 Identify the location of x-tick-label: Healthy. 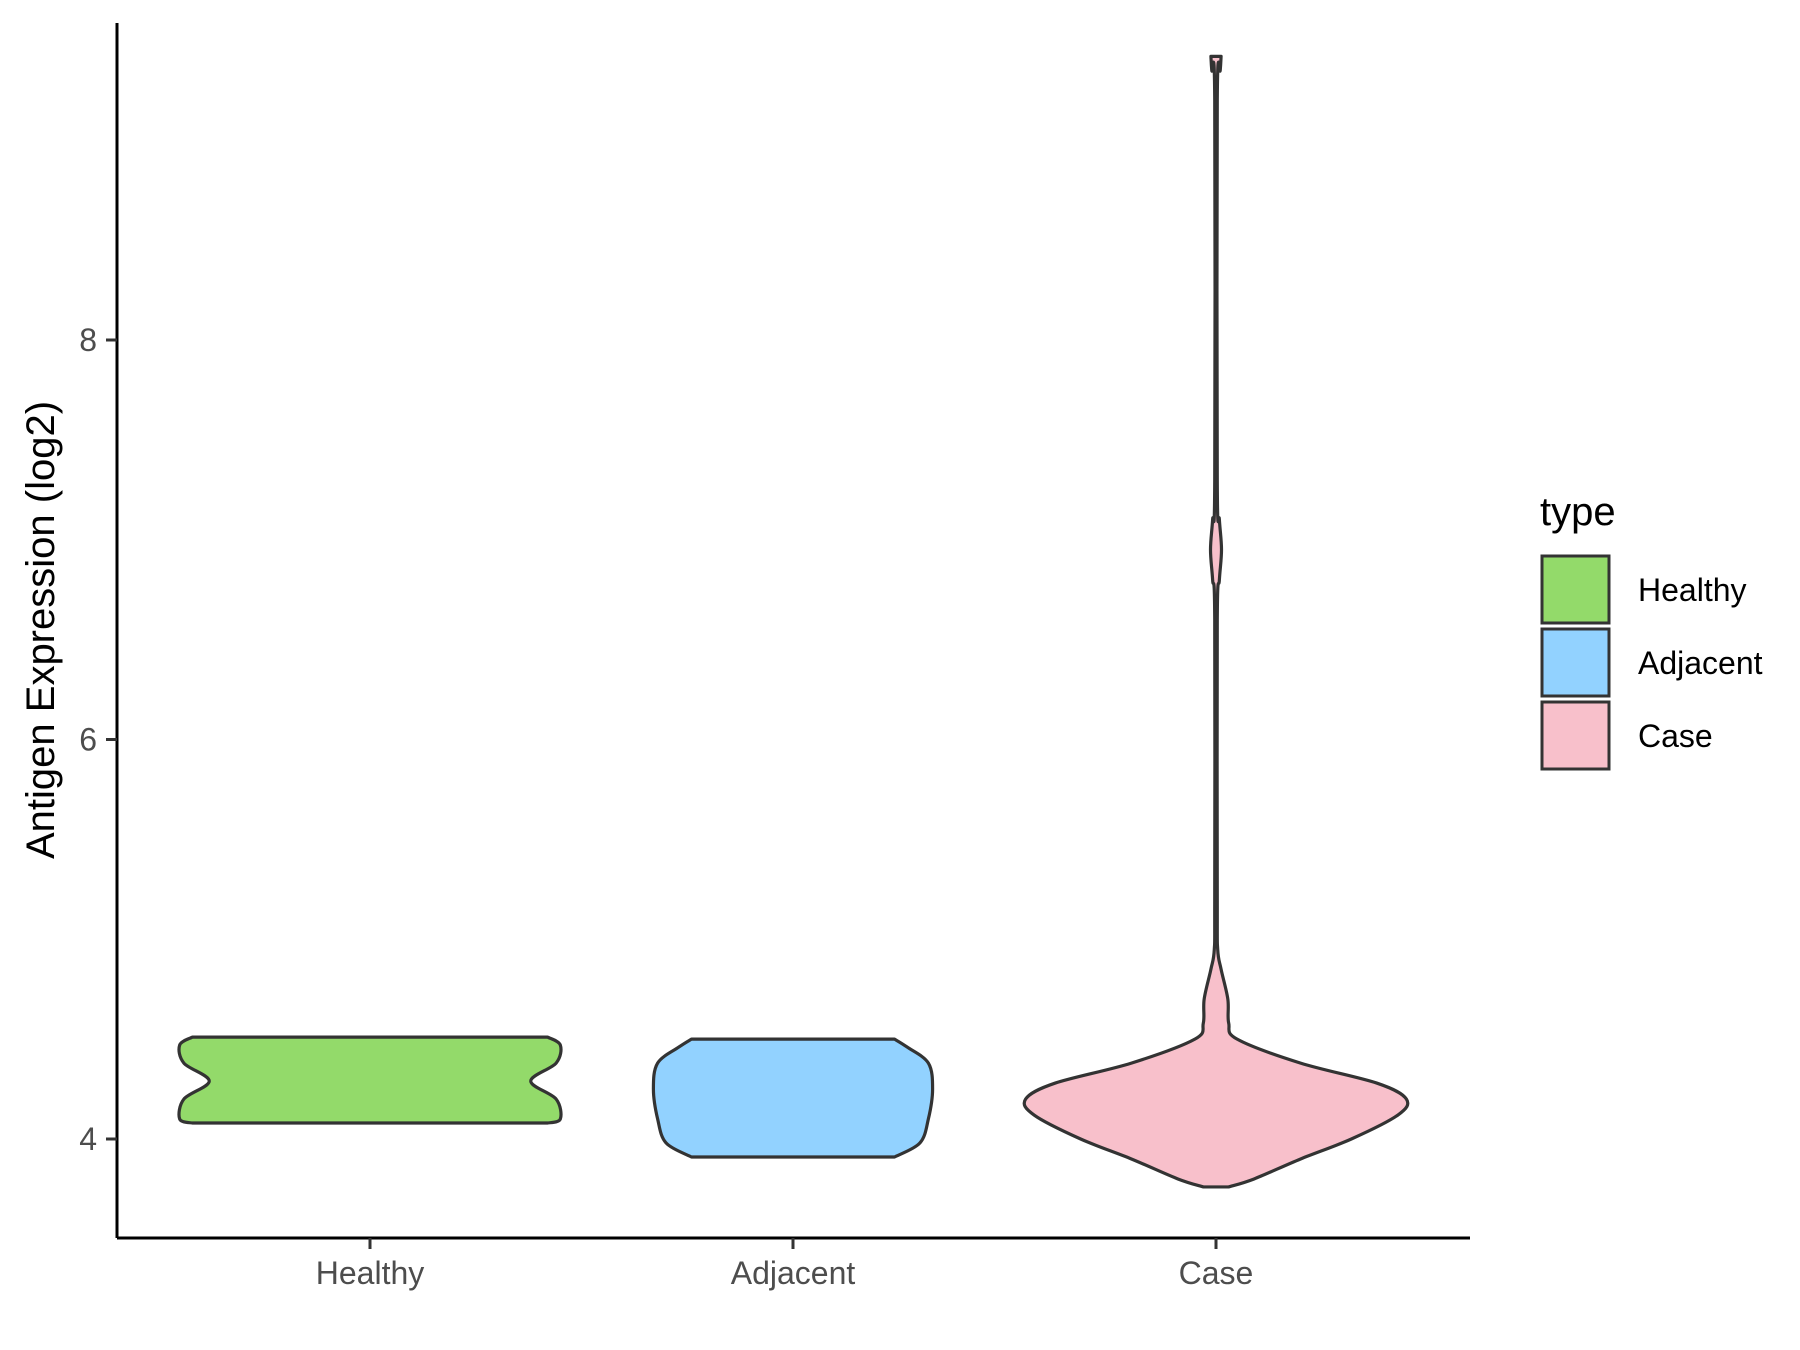
(370, 1273).